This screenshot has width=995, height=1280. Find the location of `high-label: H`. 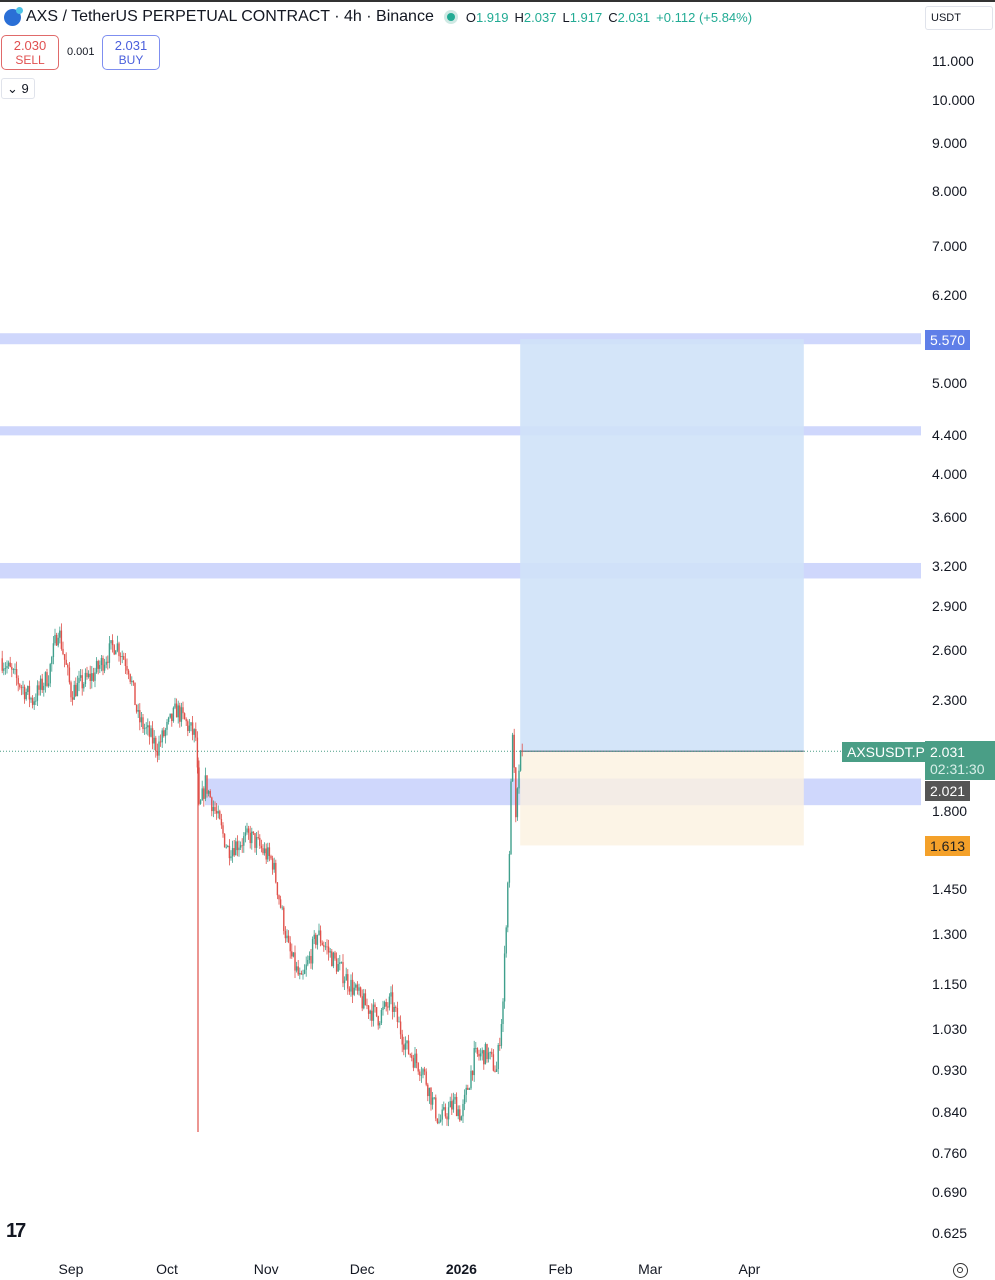

high-label: H is located at coordinates (519, 17).